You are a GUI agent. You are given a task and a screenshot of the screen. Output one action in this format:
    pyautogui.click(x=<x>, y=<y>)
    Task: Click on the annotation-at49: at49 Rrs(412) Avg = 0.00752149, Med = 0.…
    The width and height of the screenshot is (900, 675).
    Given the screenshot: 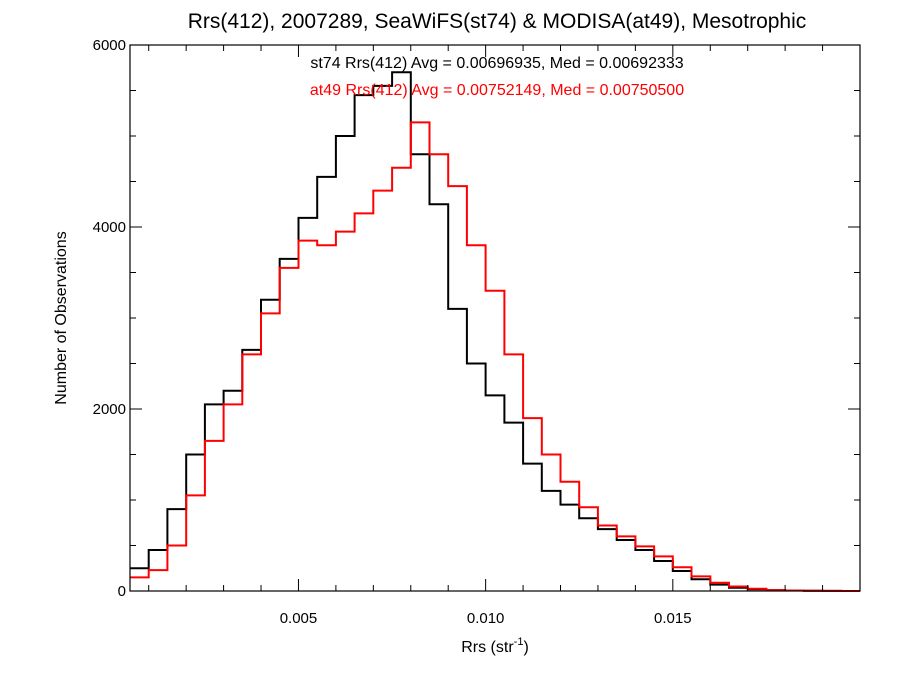 What is the action you would take?
    pyautogui.click(x=497, y=90)
    